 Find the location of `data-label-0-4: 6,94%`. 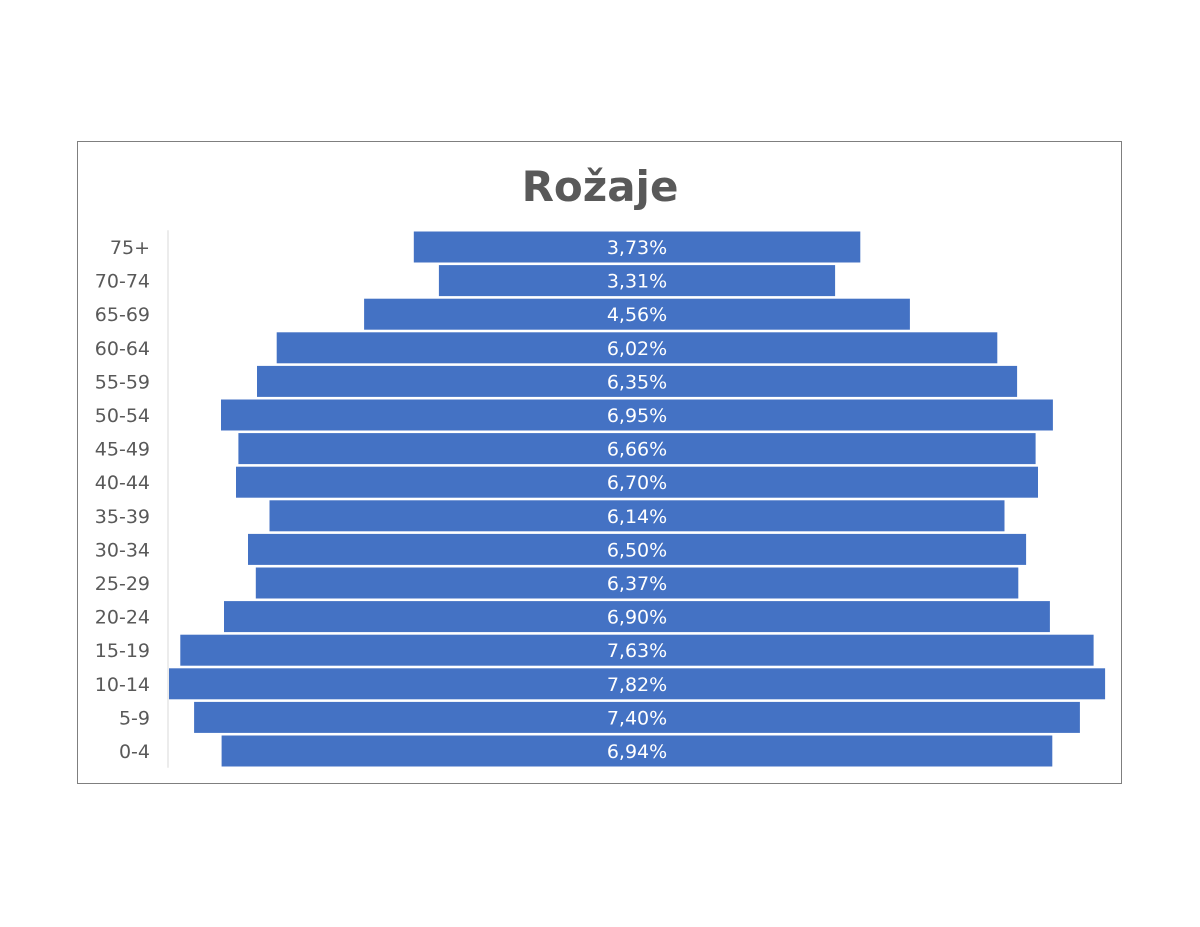

data-label-0-4: 6,94% is located at coordinates (637, 752).